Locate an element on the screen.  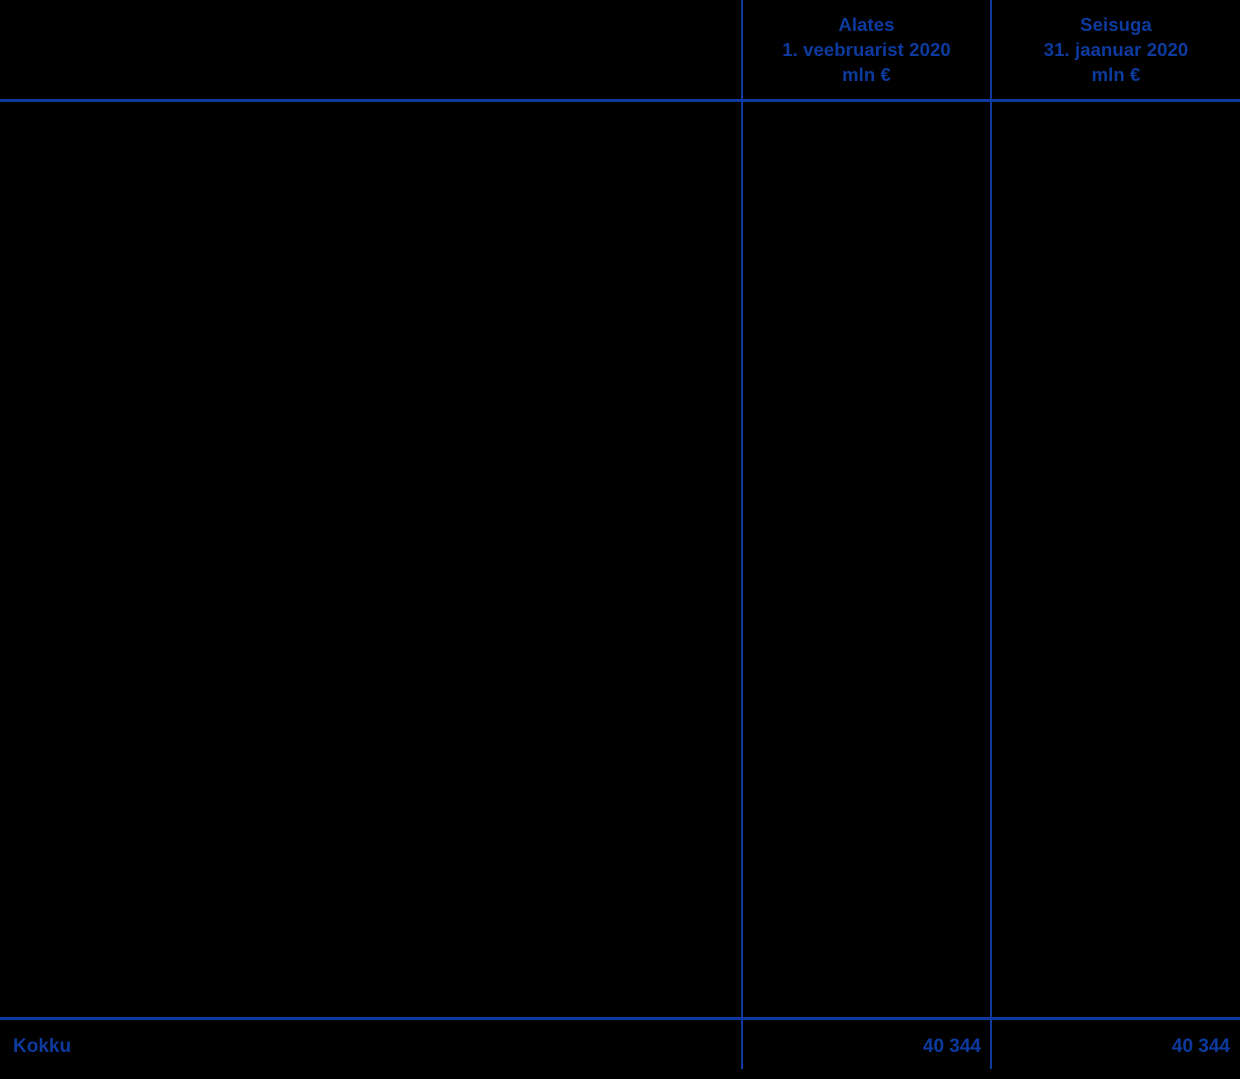
column-header-alates-line2: 1. veebruarist 2020 is located at coordinates (866, 49).